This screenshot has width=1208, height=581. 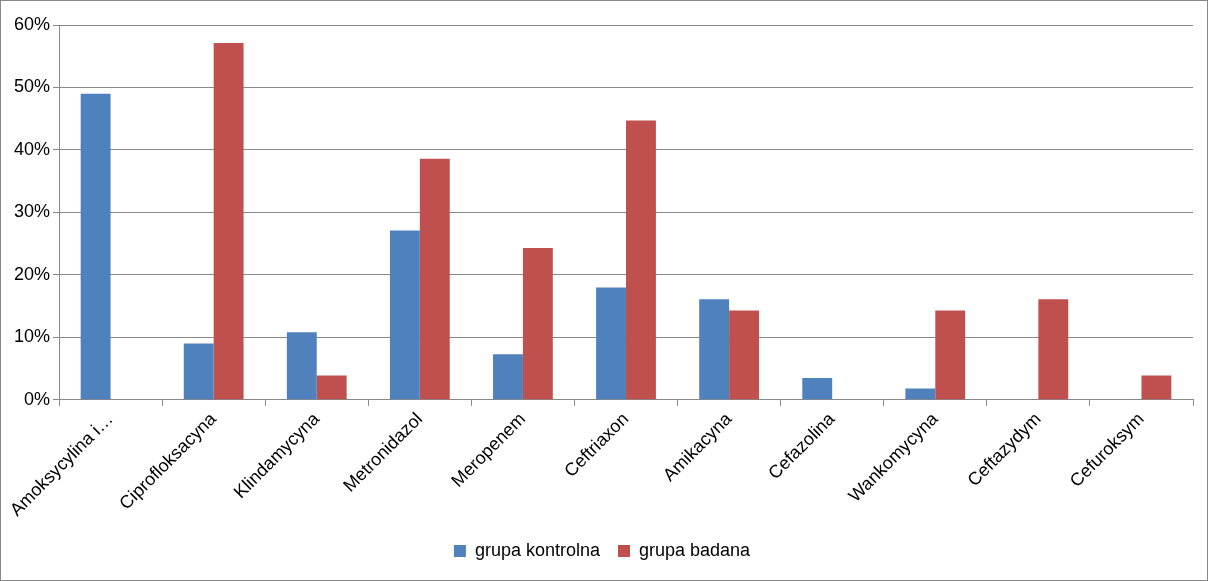 I want to click on legend-label: grupa badana, so click(x=695, y=549).